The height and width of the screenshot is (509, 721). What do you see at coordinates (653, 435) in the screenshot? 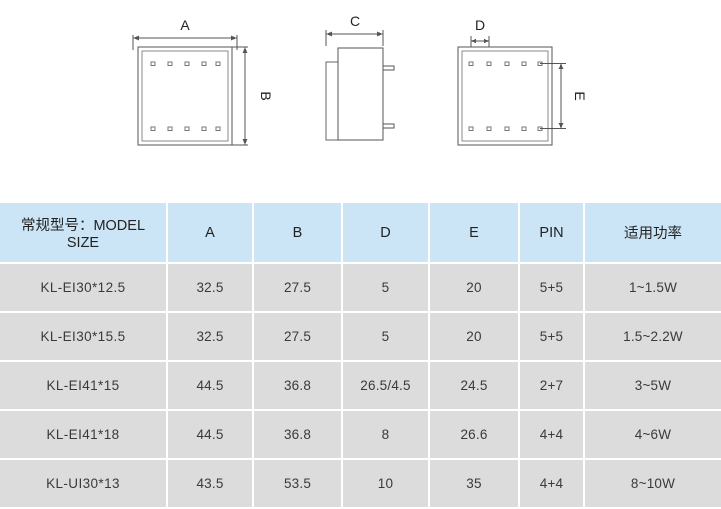
I see `cell-power: 4~6W` at bounding box center [653, 435].